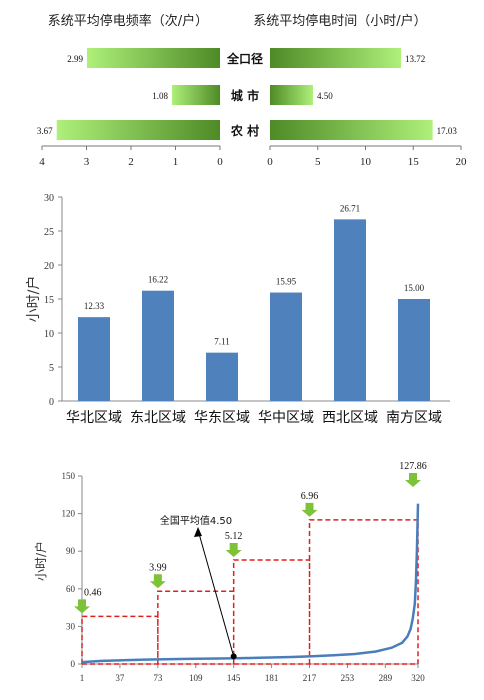  Describe the element at coordinates (413, 466) in the screenshot. I see `arrow-label: 127.86` at that location.